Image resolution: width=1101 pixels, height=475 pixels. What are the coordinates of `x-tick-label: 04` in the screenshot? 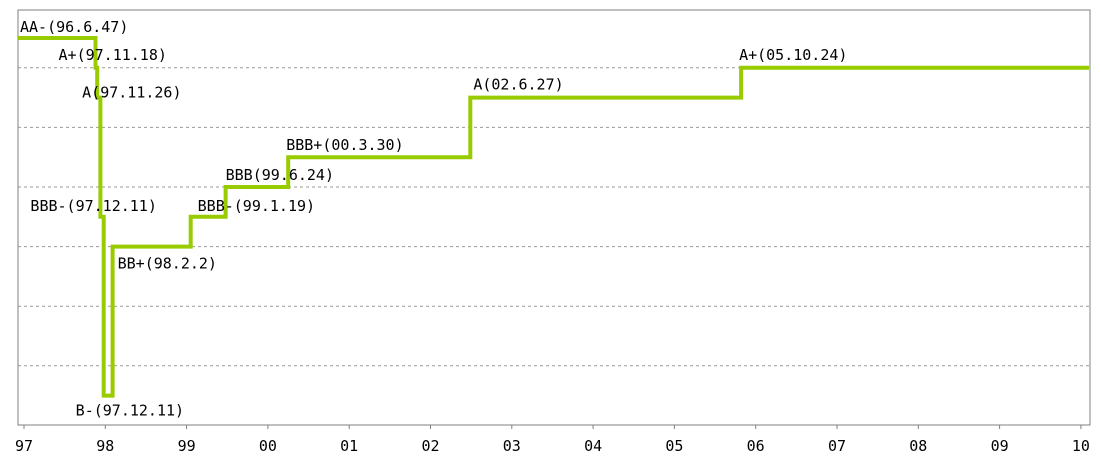 It's located at (593, 446).